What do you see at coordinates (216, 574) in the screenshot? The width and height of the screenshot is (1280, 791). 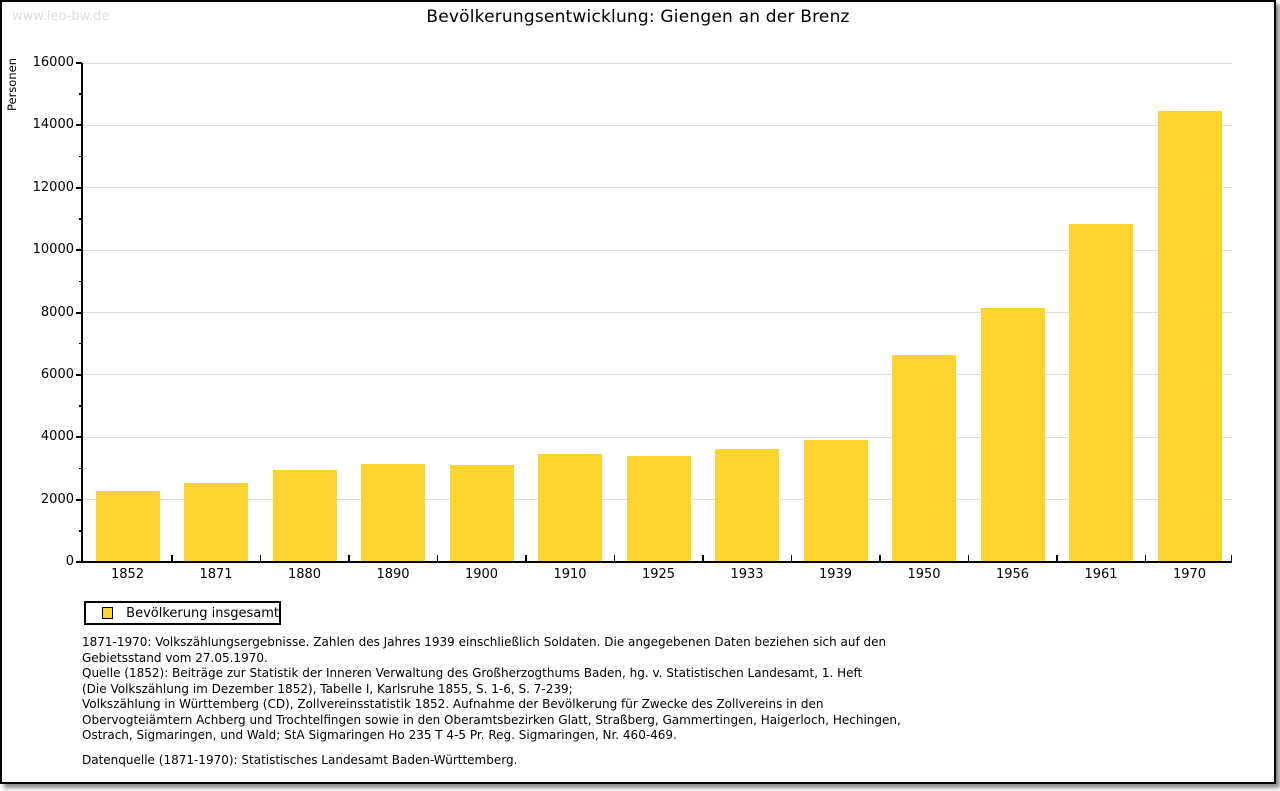 I see `x-tick-label: 1871` at bounding box center [216, 574].